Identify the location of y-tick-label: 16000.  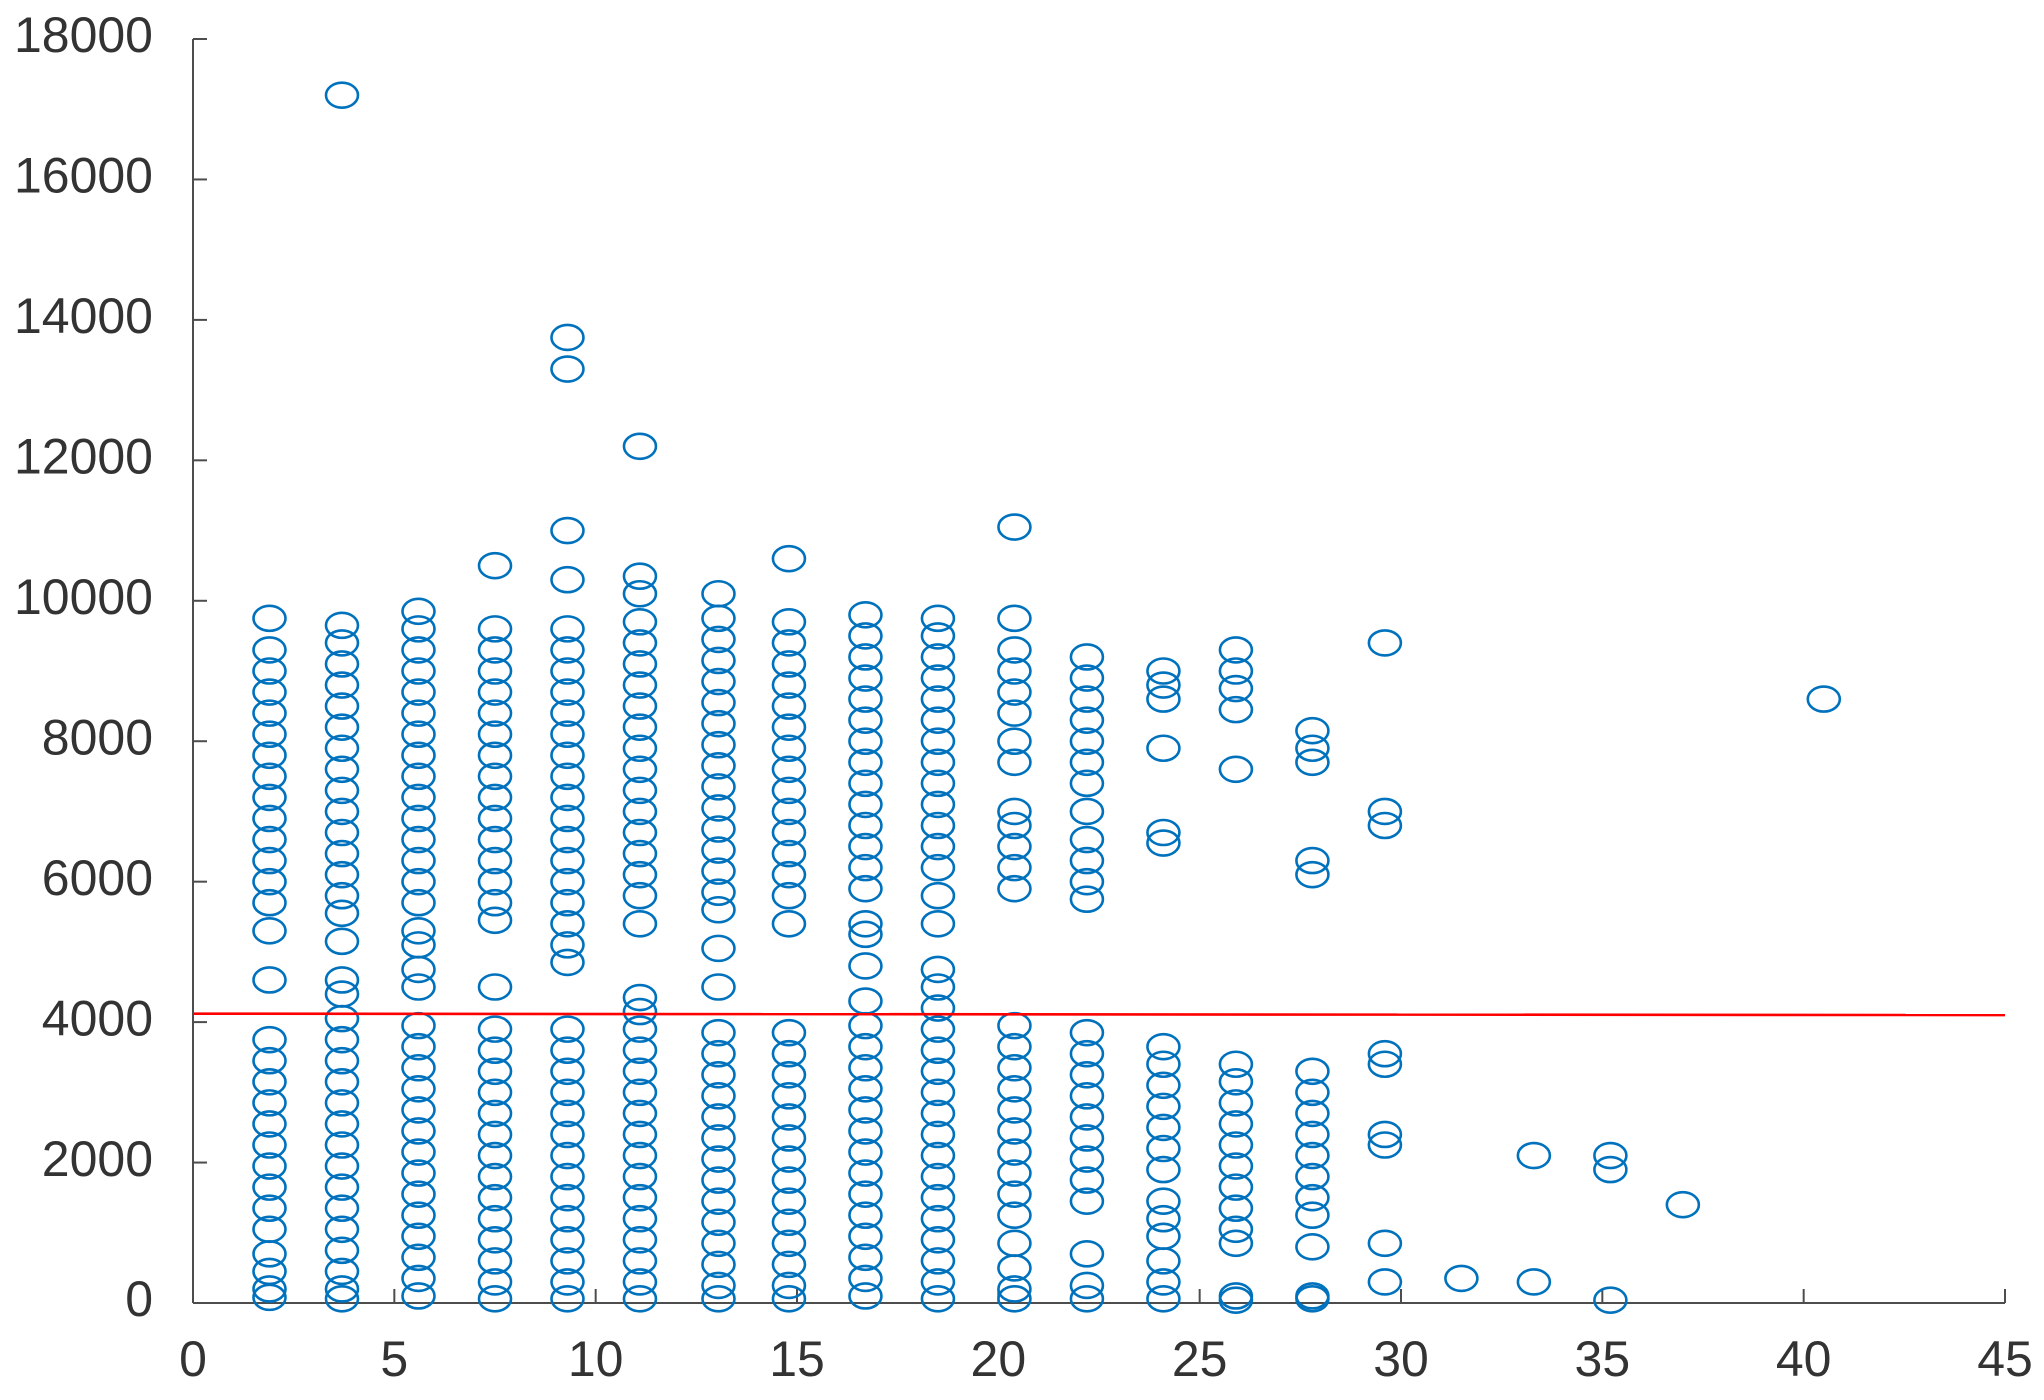
(83, 176).